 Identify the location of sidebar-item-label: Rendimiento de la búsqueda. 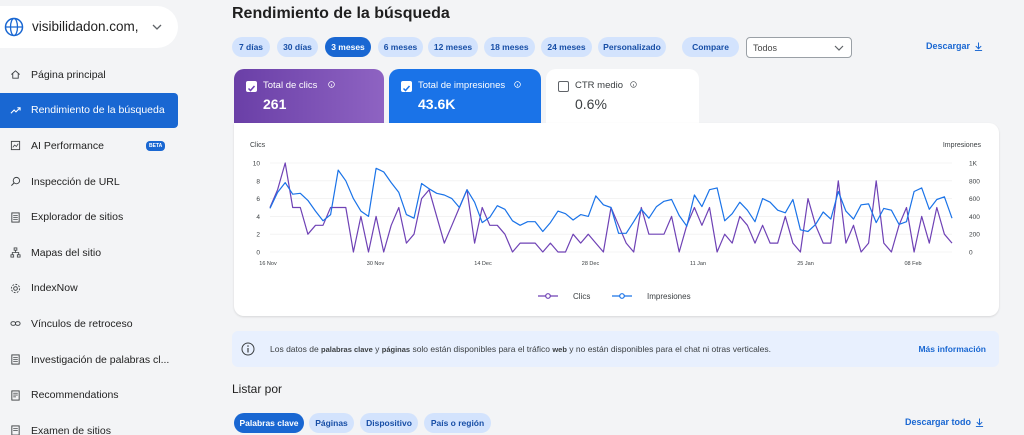
(98, 110).